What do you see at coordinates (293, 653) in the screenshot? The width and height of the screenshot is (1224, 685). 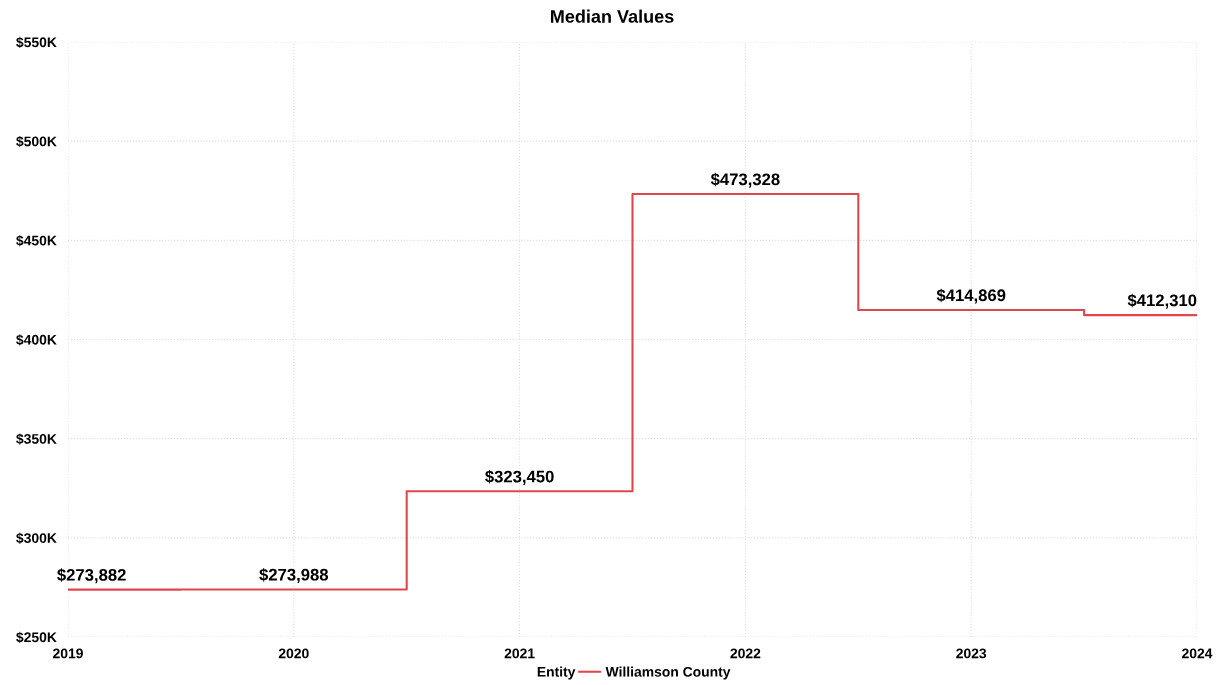 I see `x-tick-label: 2020` at bounding box center [293, 653].